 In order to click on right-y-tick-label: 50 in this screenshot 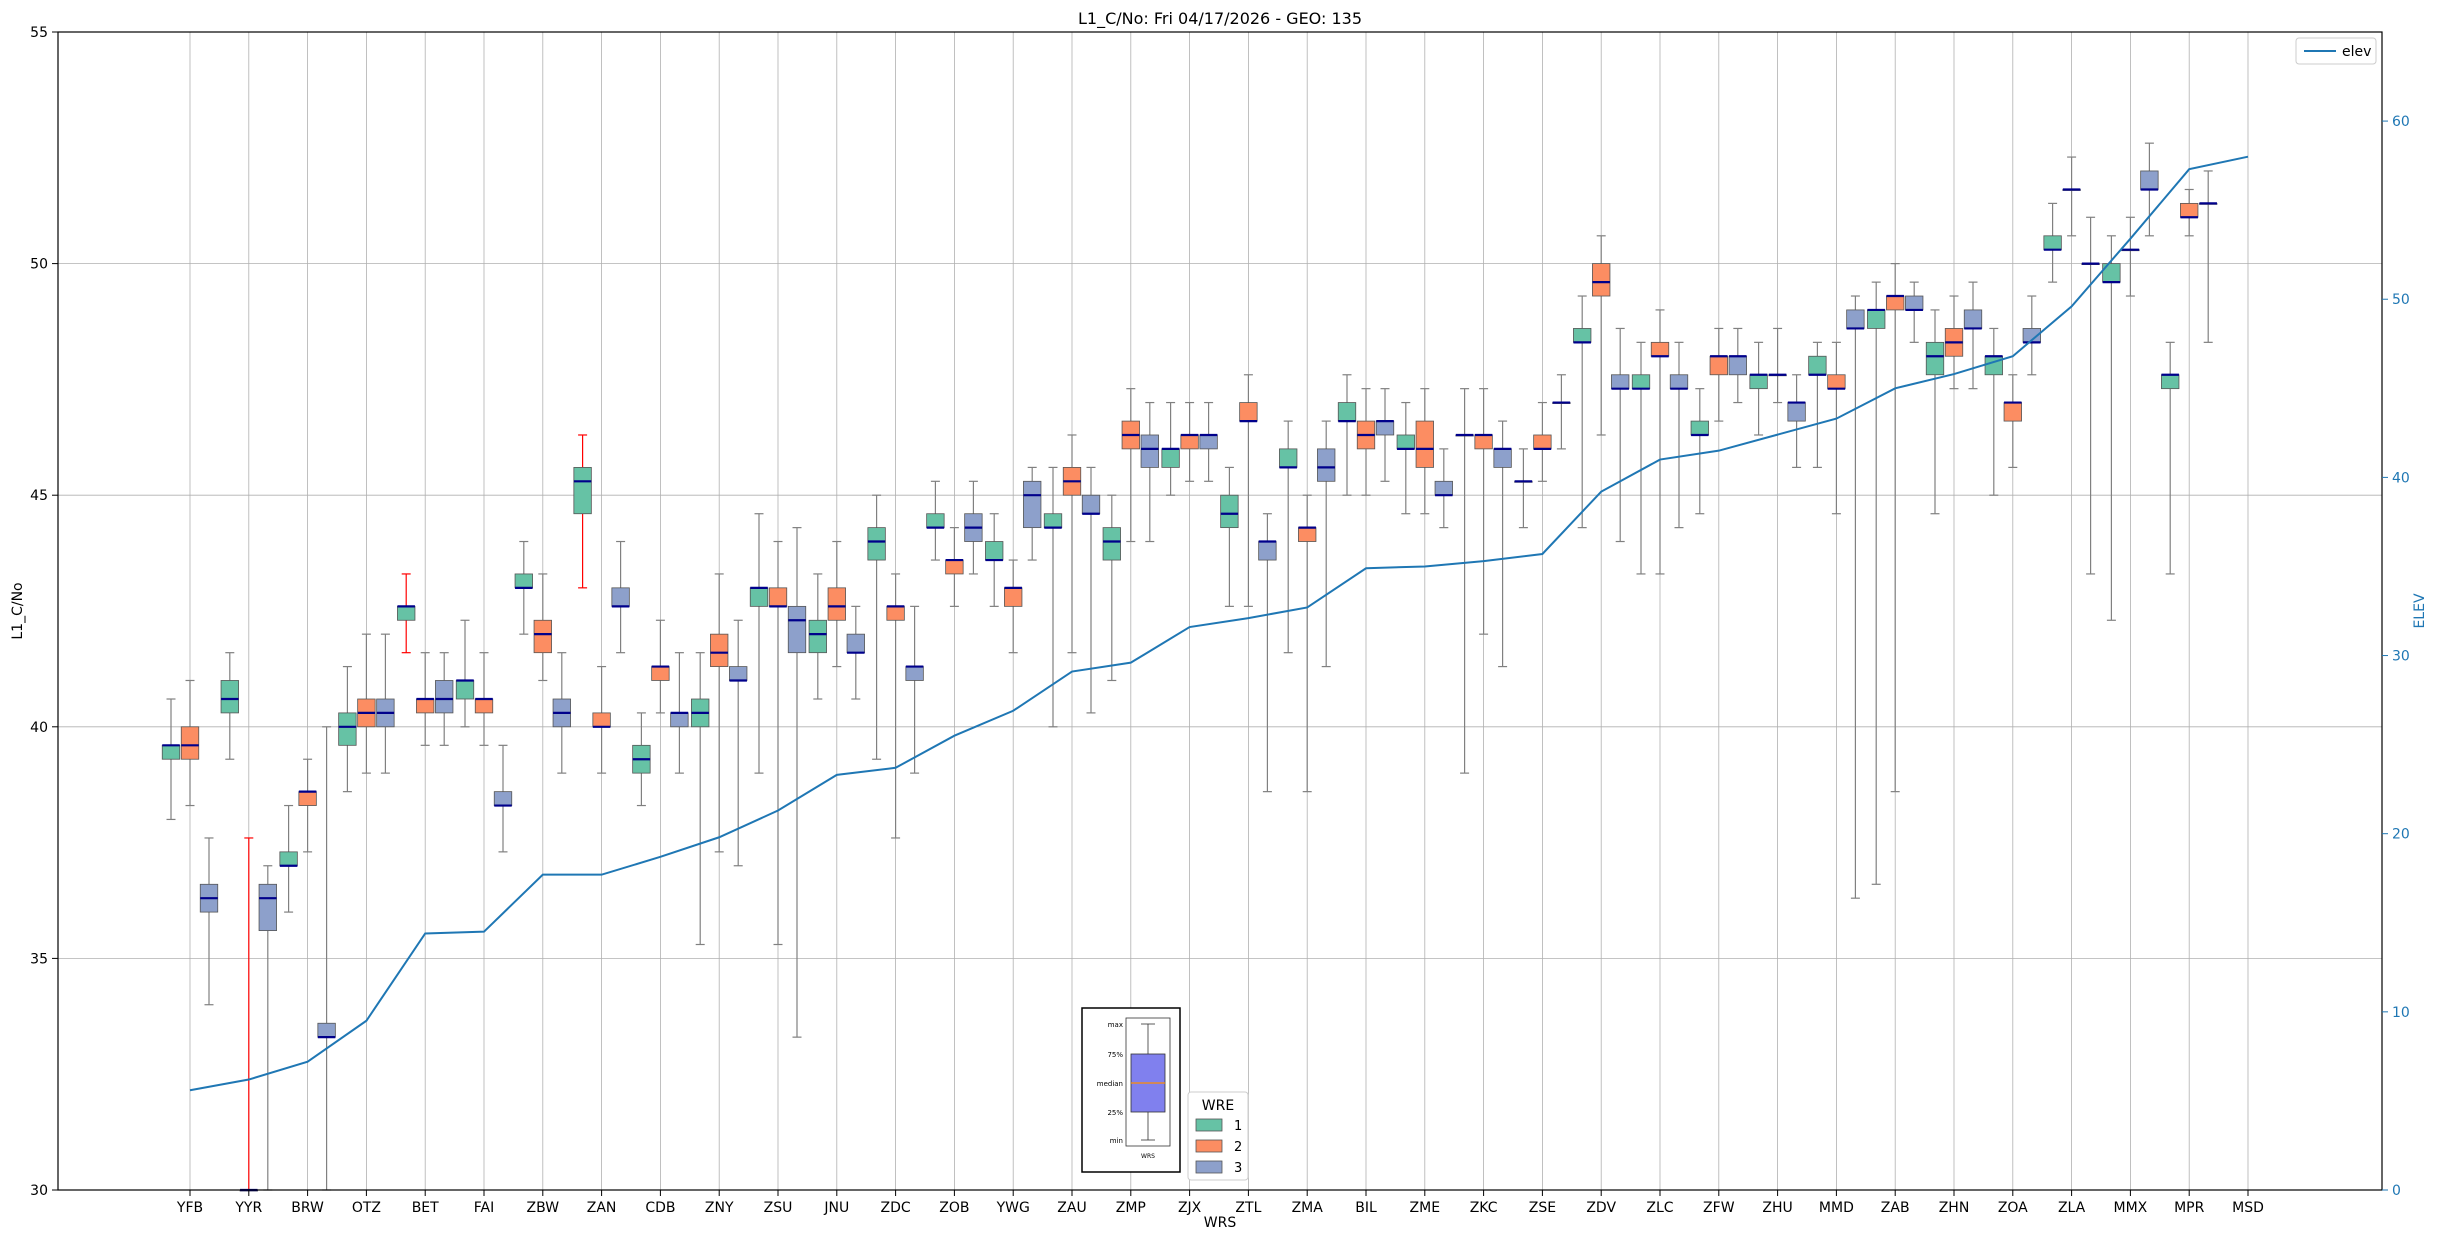, I will do `click(2401, 300)`.